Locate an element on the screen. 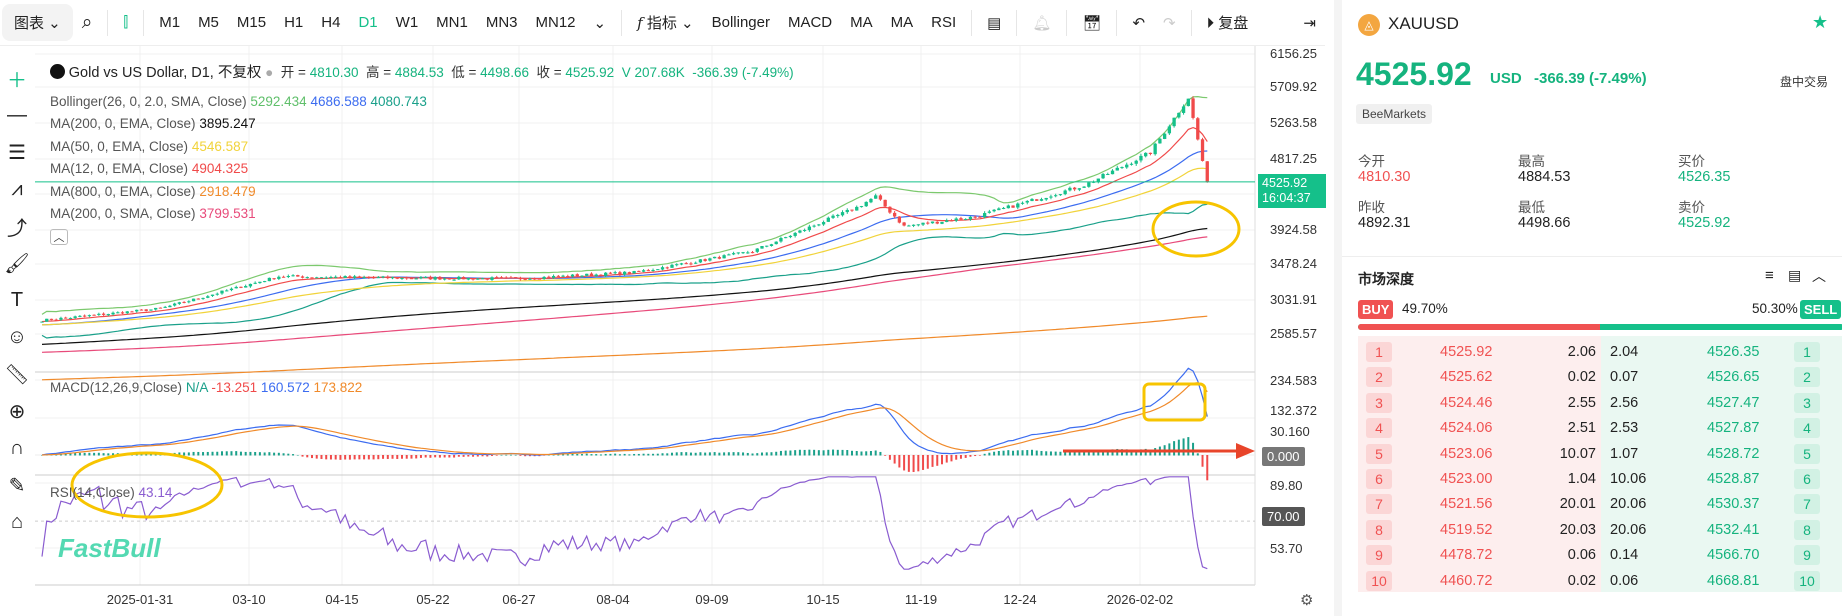  indicator-legend-row: MA(200, 0, SMA, Close) 3799.531 is located at coordinates (422, 214).